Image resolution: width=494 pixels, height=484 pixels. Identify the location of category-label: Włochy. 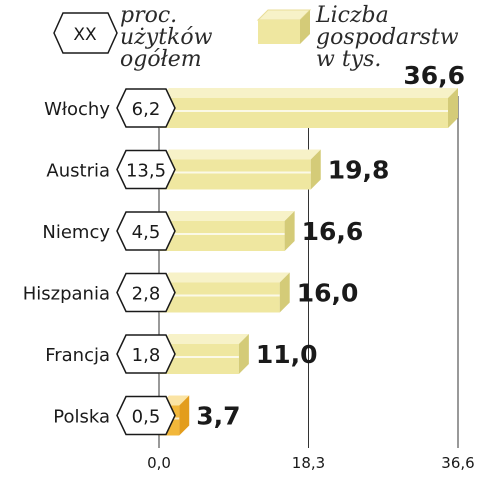
(77, 109).